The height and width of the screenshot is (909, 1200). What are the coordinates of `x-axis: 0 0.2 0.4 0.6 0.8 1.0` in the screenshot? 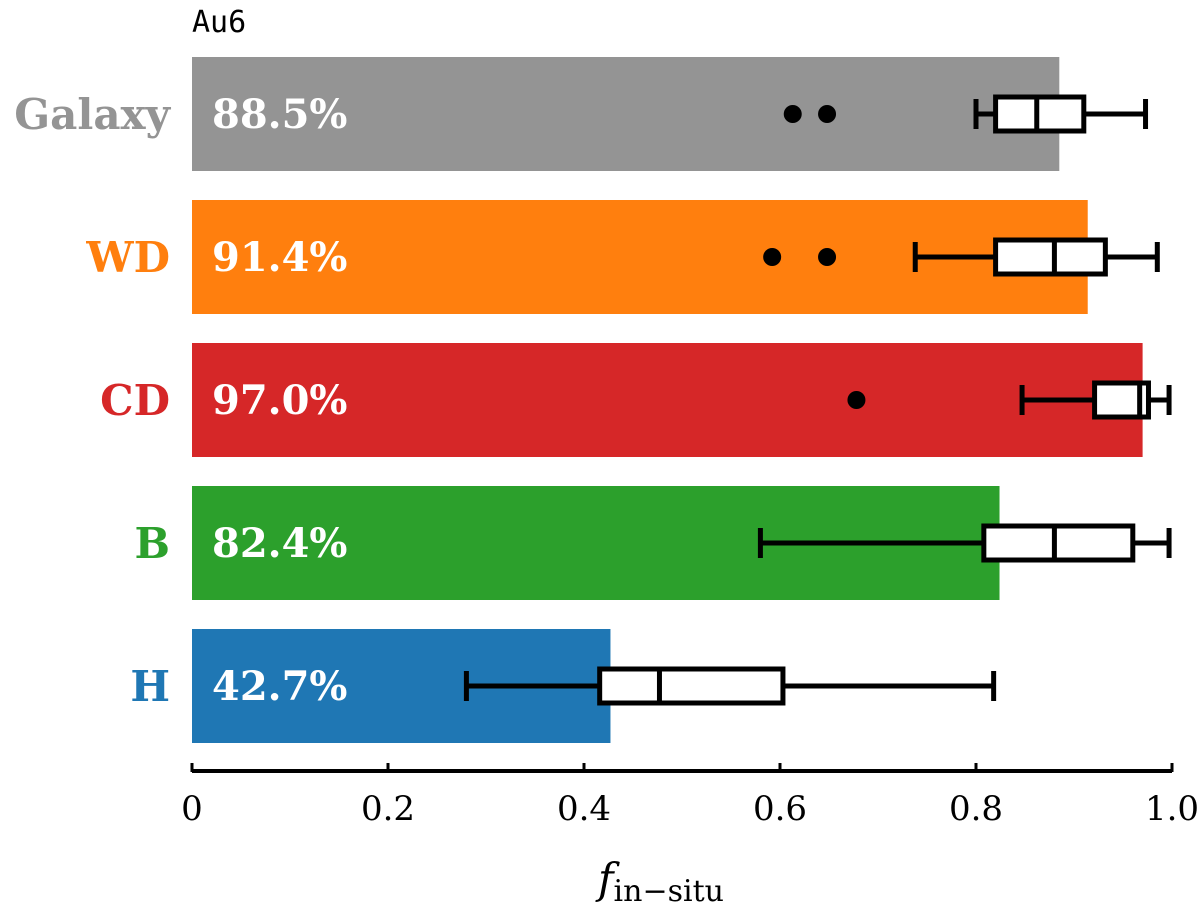 It's located at (690, 796).